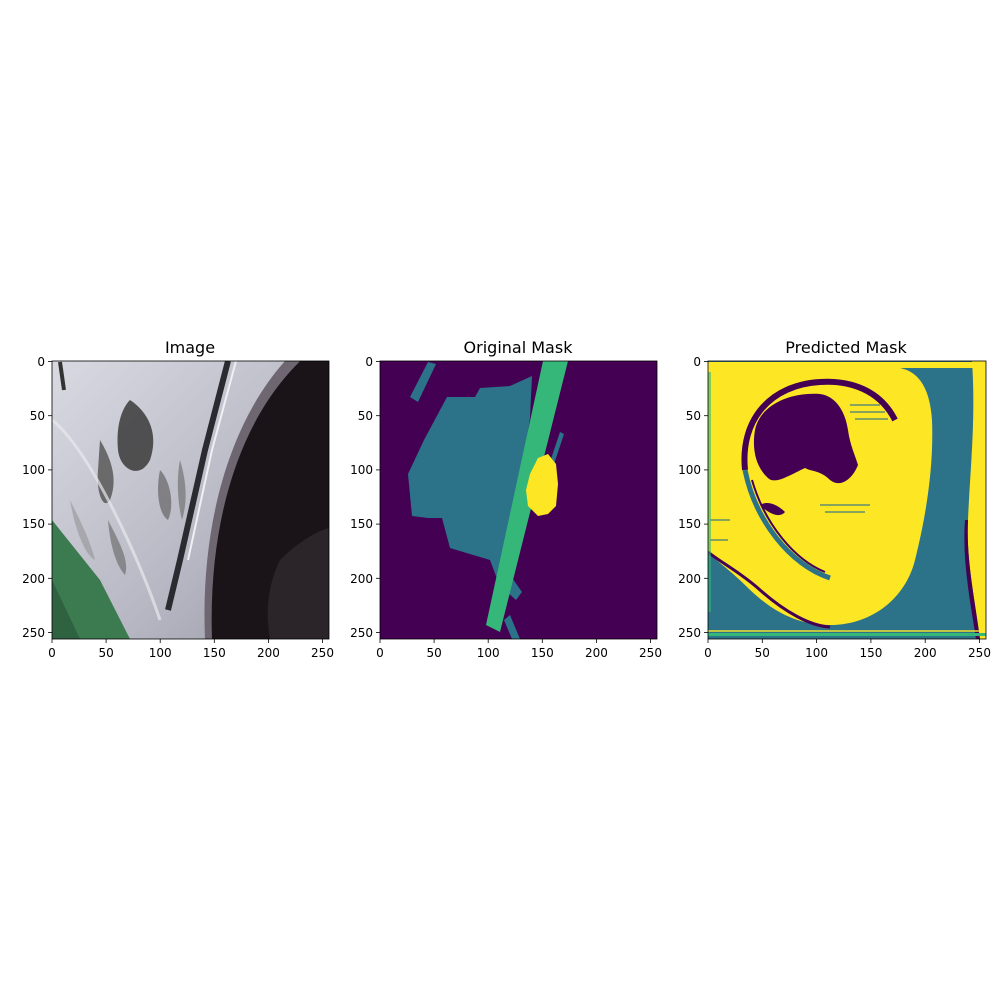  What do you see at coordinates (190, 347) in the screenshot?
I see `panel-title-image: Image` at bounding box center [190, 347].